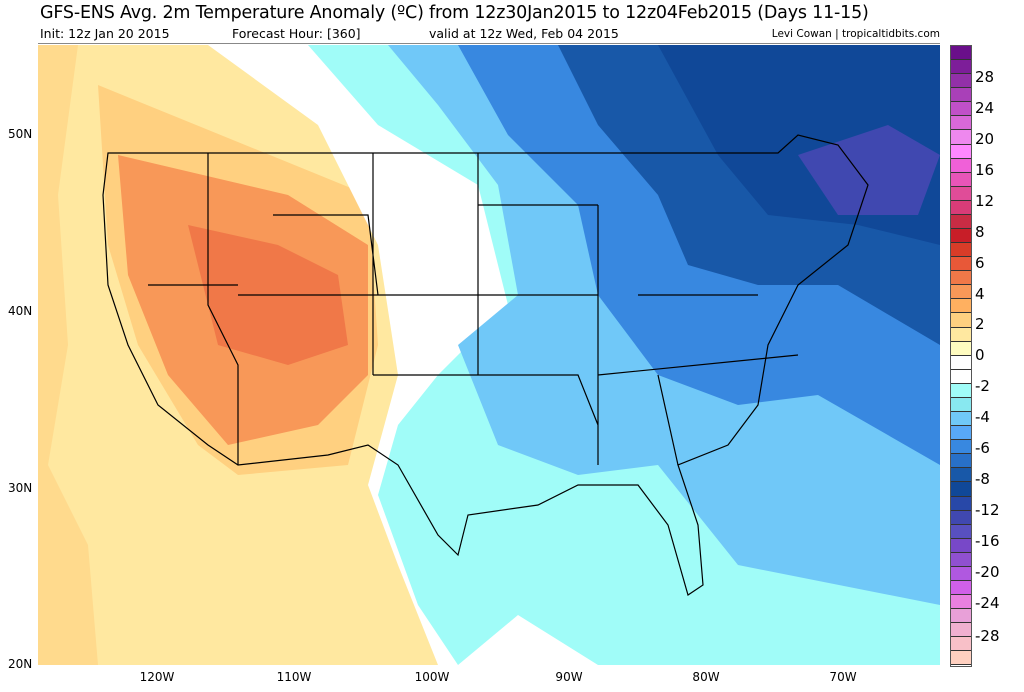 This screenshot has width=1024, height=692. I want to click on lat-label: 20N, so click(20, 664).